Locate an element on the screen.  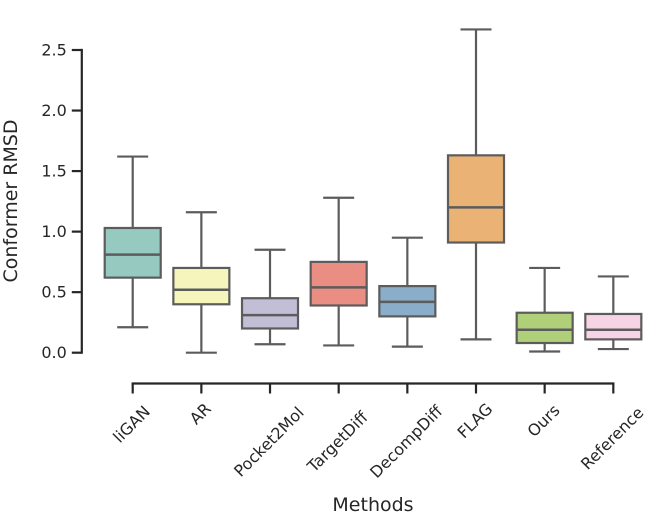
box-targetdiff is located at coordinates (338, 271).